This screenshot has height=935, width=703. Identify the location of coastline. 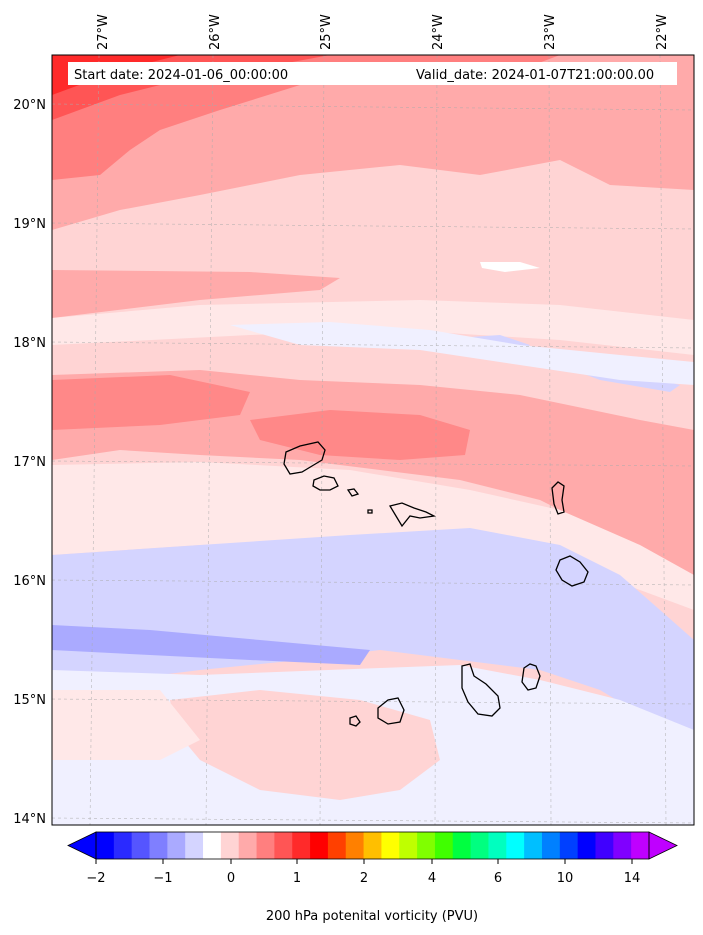
(436, 584).